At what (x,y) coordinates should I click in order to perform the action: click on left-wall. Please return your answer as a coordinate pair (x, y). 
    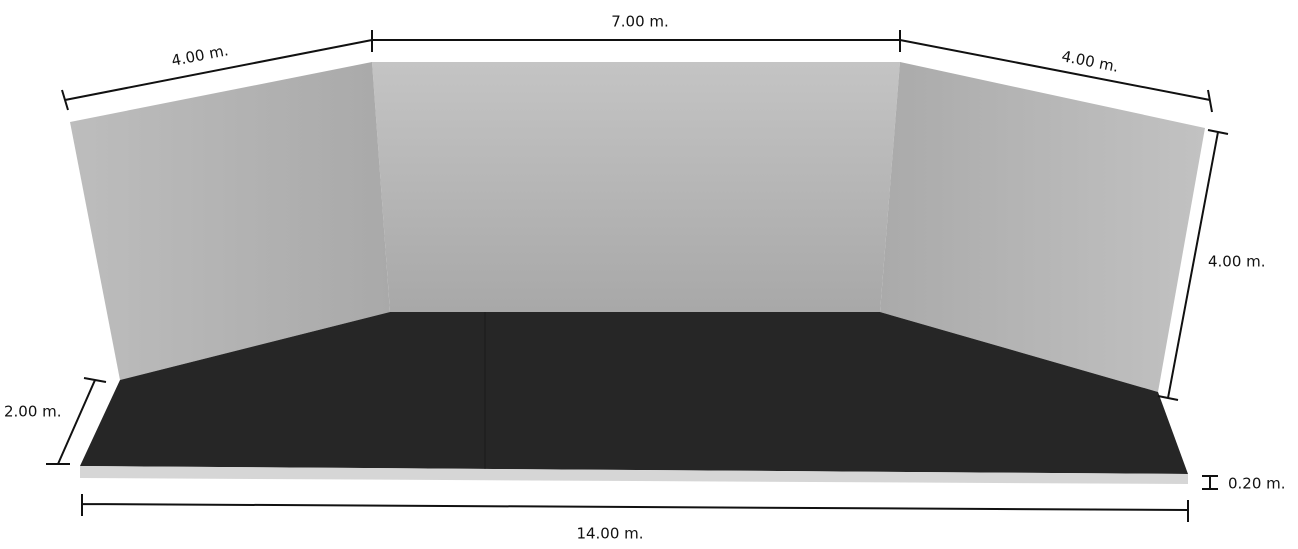
    Looking at the image, I should click on (230, 221).